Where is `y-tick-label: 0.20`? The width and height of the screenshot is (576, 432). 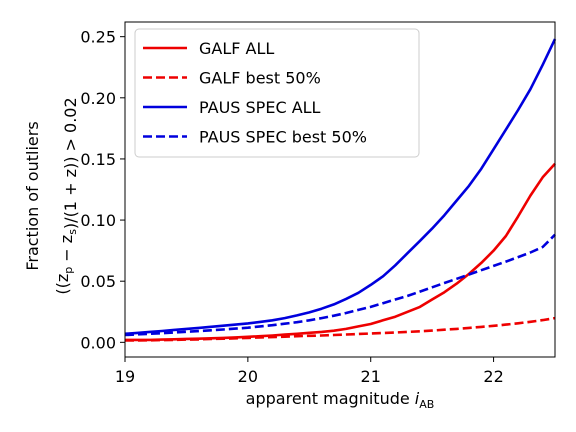
y-tick-label: 0.20 is located at coordinates (98, 98).